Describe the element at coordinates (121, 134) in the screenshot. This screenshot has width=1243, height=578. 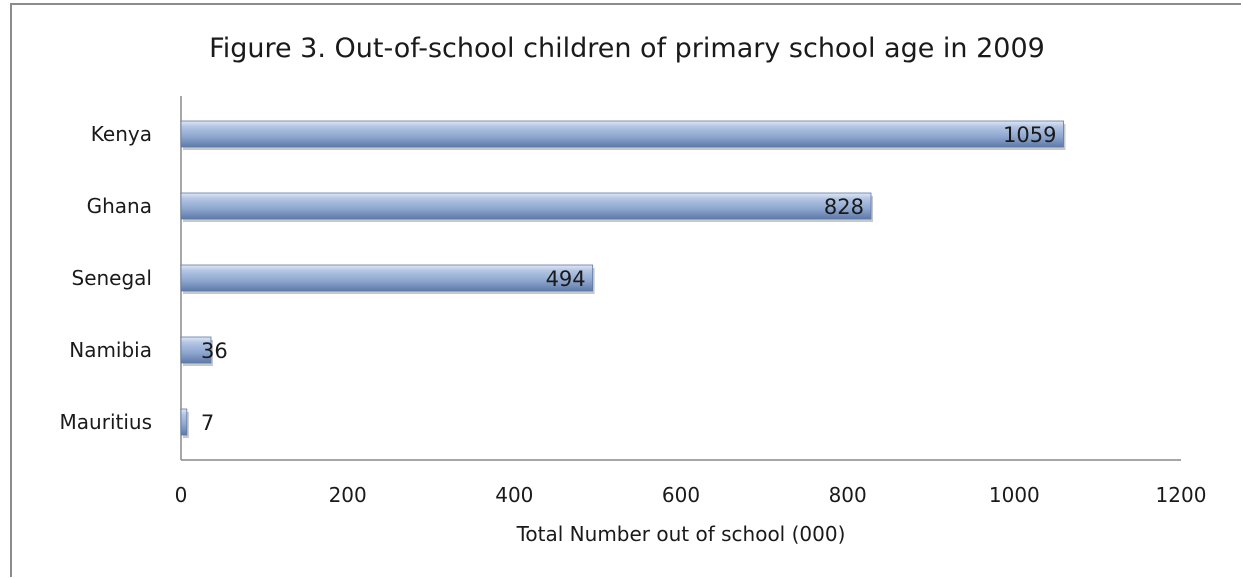
I see `category-label: Kenya` at that location.